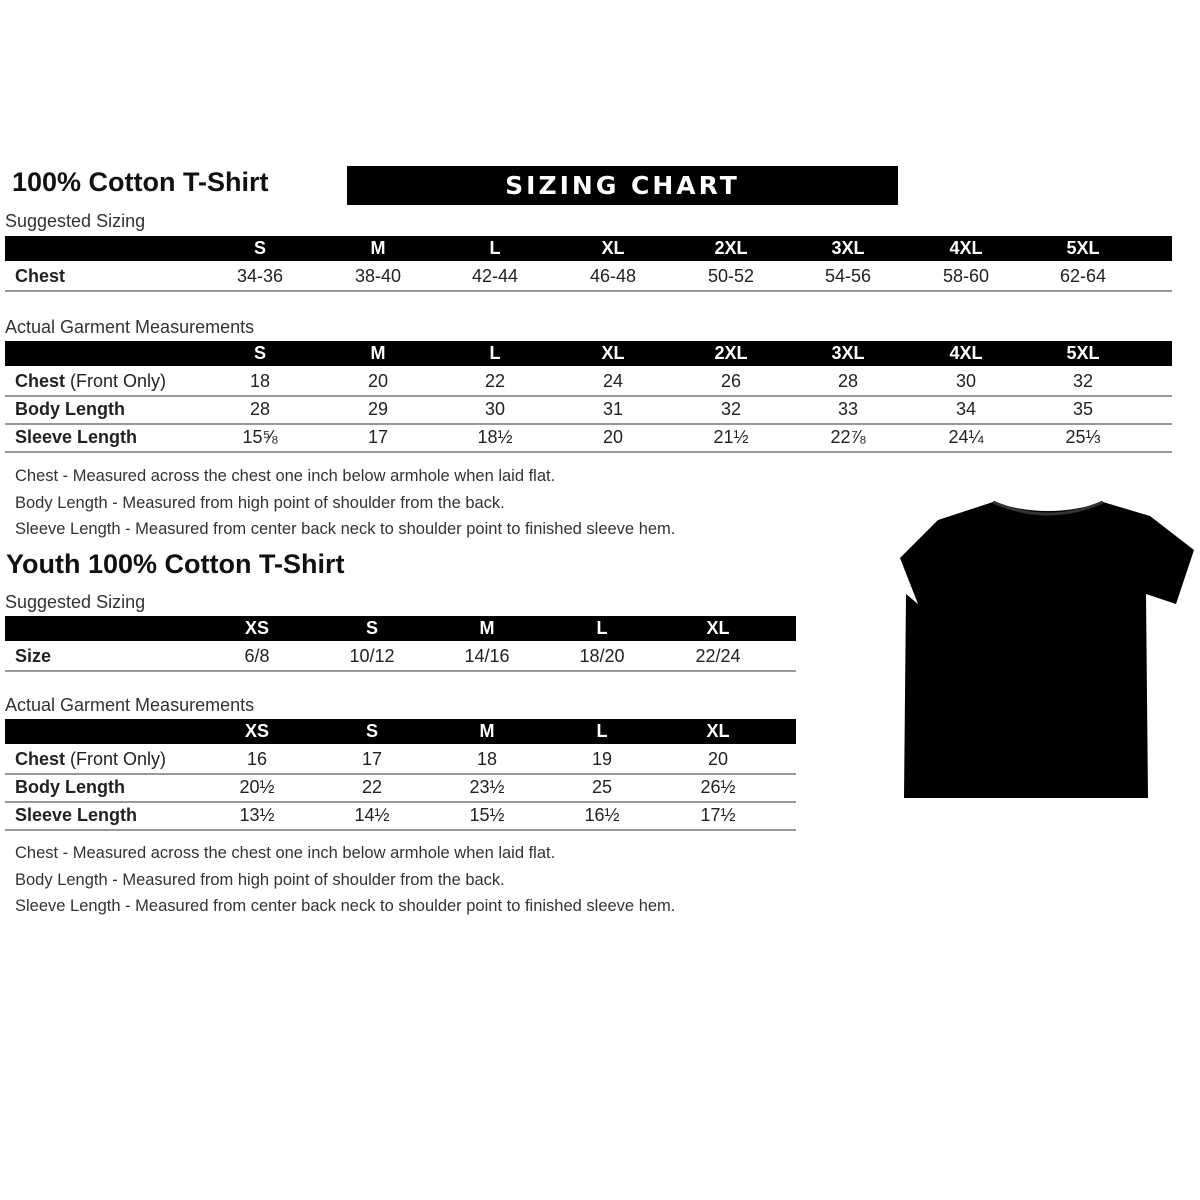 Image resolution: width=1200 pixels, height=1200 pixels. Describe the element at coordinates (257, 787) in the screenshot. I see `table-cell: 20½` at that location.